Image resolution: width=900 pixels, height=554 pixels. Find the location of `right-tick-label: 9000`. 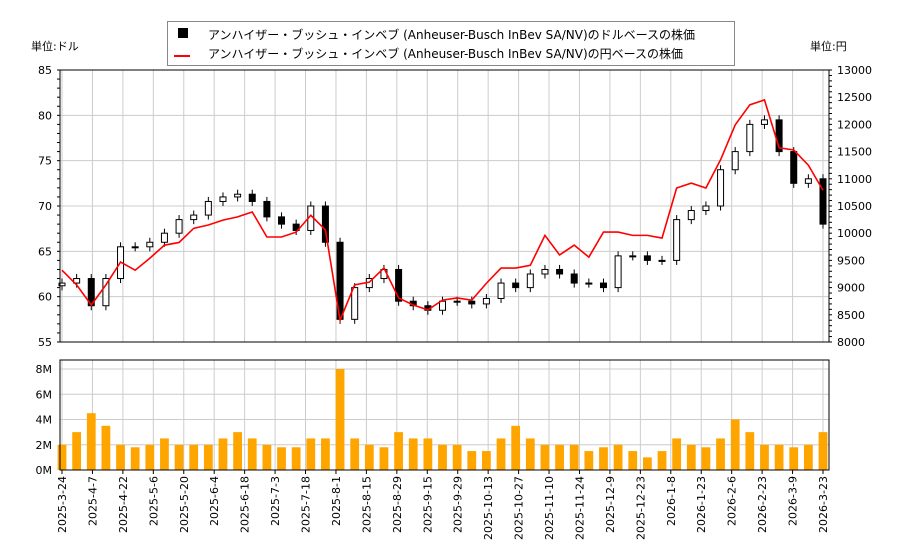

right-tick-label: 9000 is located at coordinates (851, 288).